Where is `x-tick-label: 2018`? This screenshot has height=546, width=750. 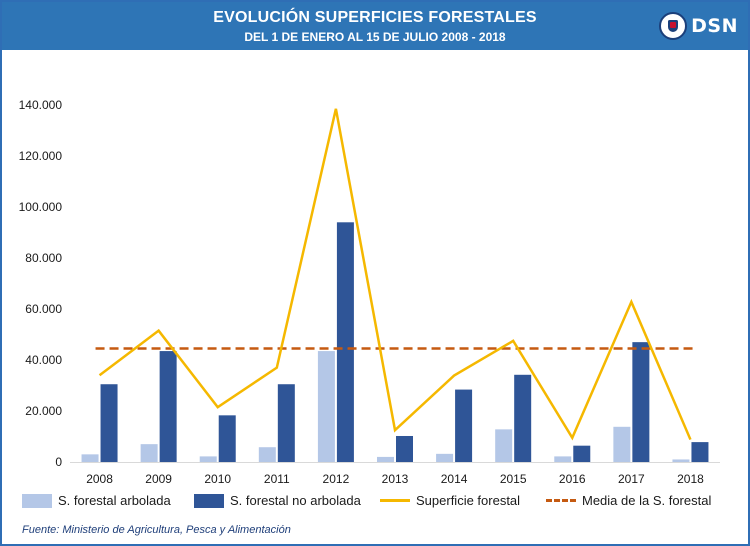
x-tick-label: 2018 is located at coordinates (690, 479).